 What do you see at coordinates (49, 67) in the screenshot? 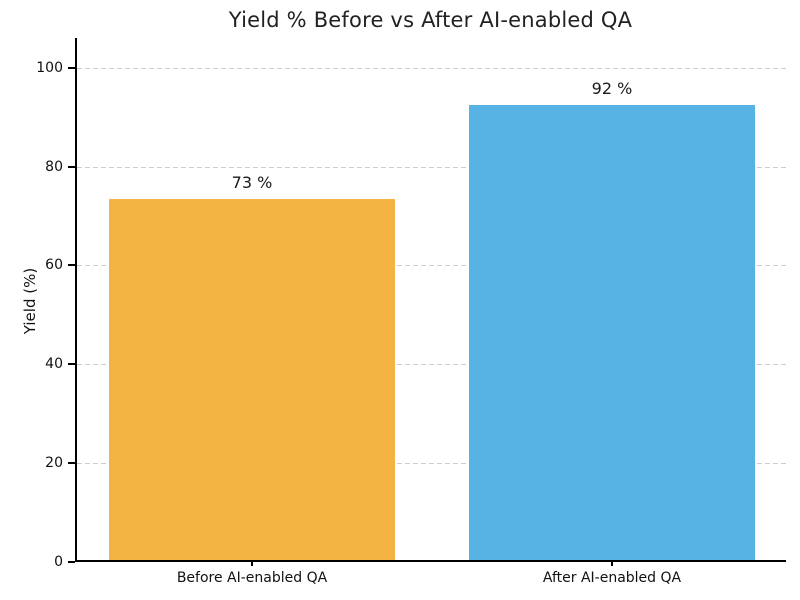
I see `y-tick-label: 100` at bounding box center [49, 67].